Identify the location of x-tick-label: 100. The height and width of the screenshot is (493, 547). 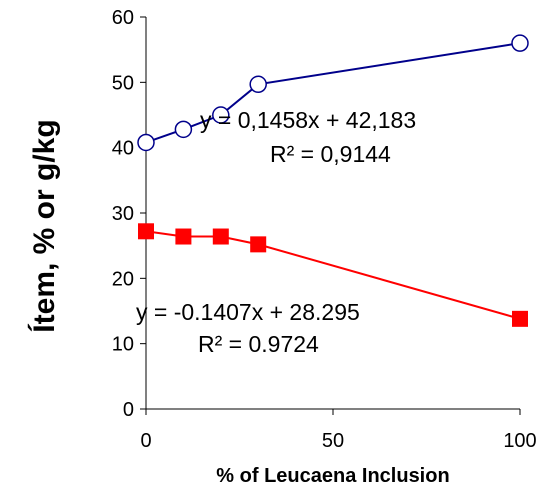
(519, 441).